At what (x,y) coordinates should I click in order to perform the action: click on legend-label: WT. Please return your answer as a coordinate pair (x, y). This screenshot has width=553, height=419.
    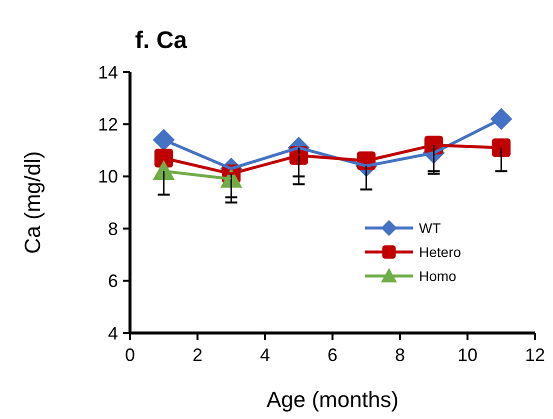
    Looking at the image, I should click on (430, 228).